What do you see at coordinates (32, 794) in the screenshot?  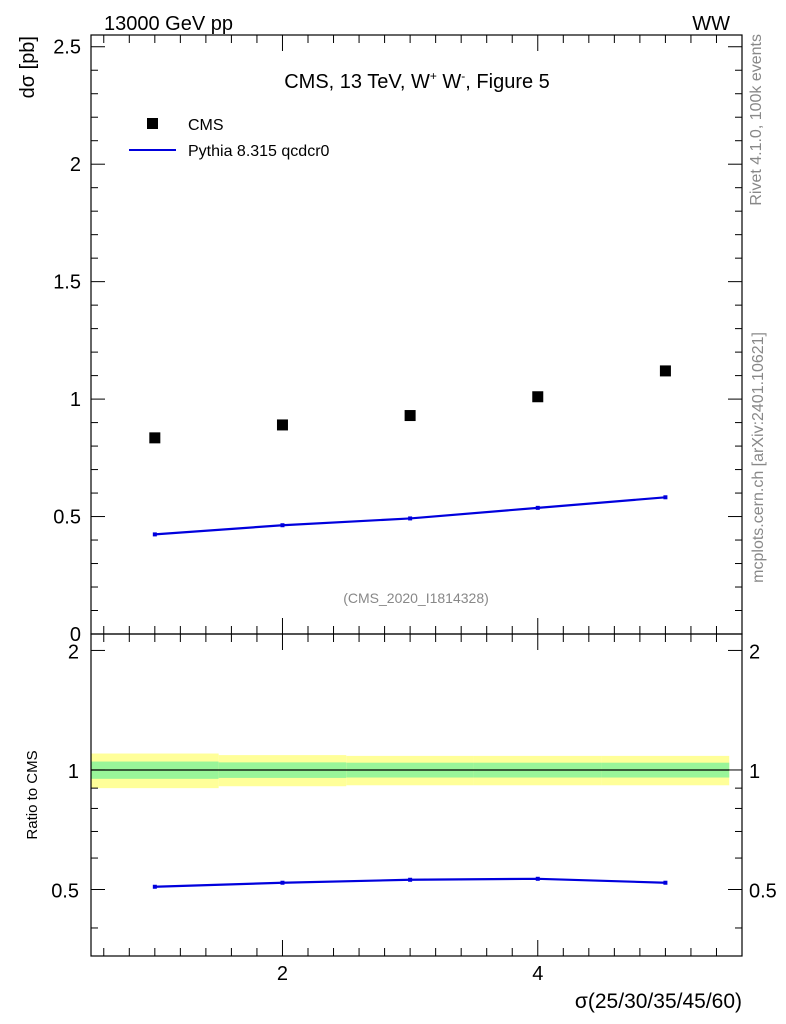 I see `ratio-y-axis-label: Ratio to CMS` at bounding box center [32, 794].